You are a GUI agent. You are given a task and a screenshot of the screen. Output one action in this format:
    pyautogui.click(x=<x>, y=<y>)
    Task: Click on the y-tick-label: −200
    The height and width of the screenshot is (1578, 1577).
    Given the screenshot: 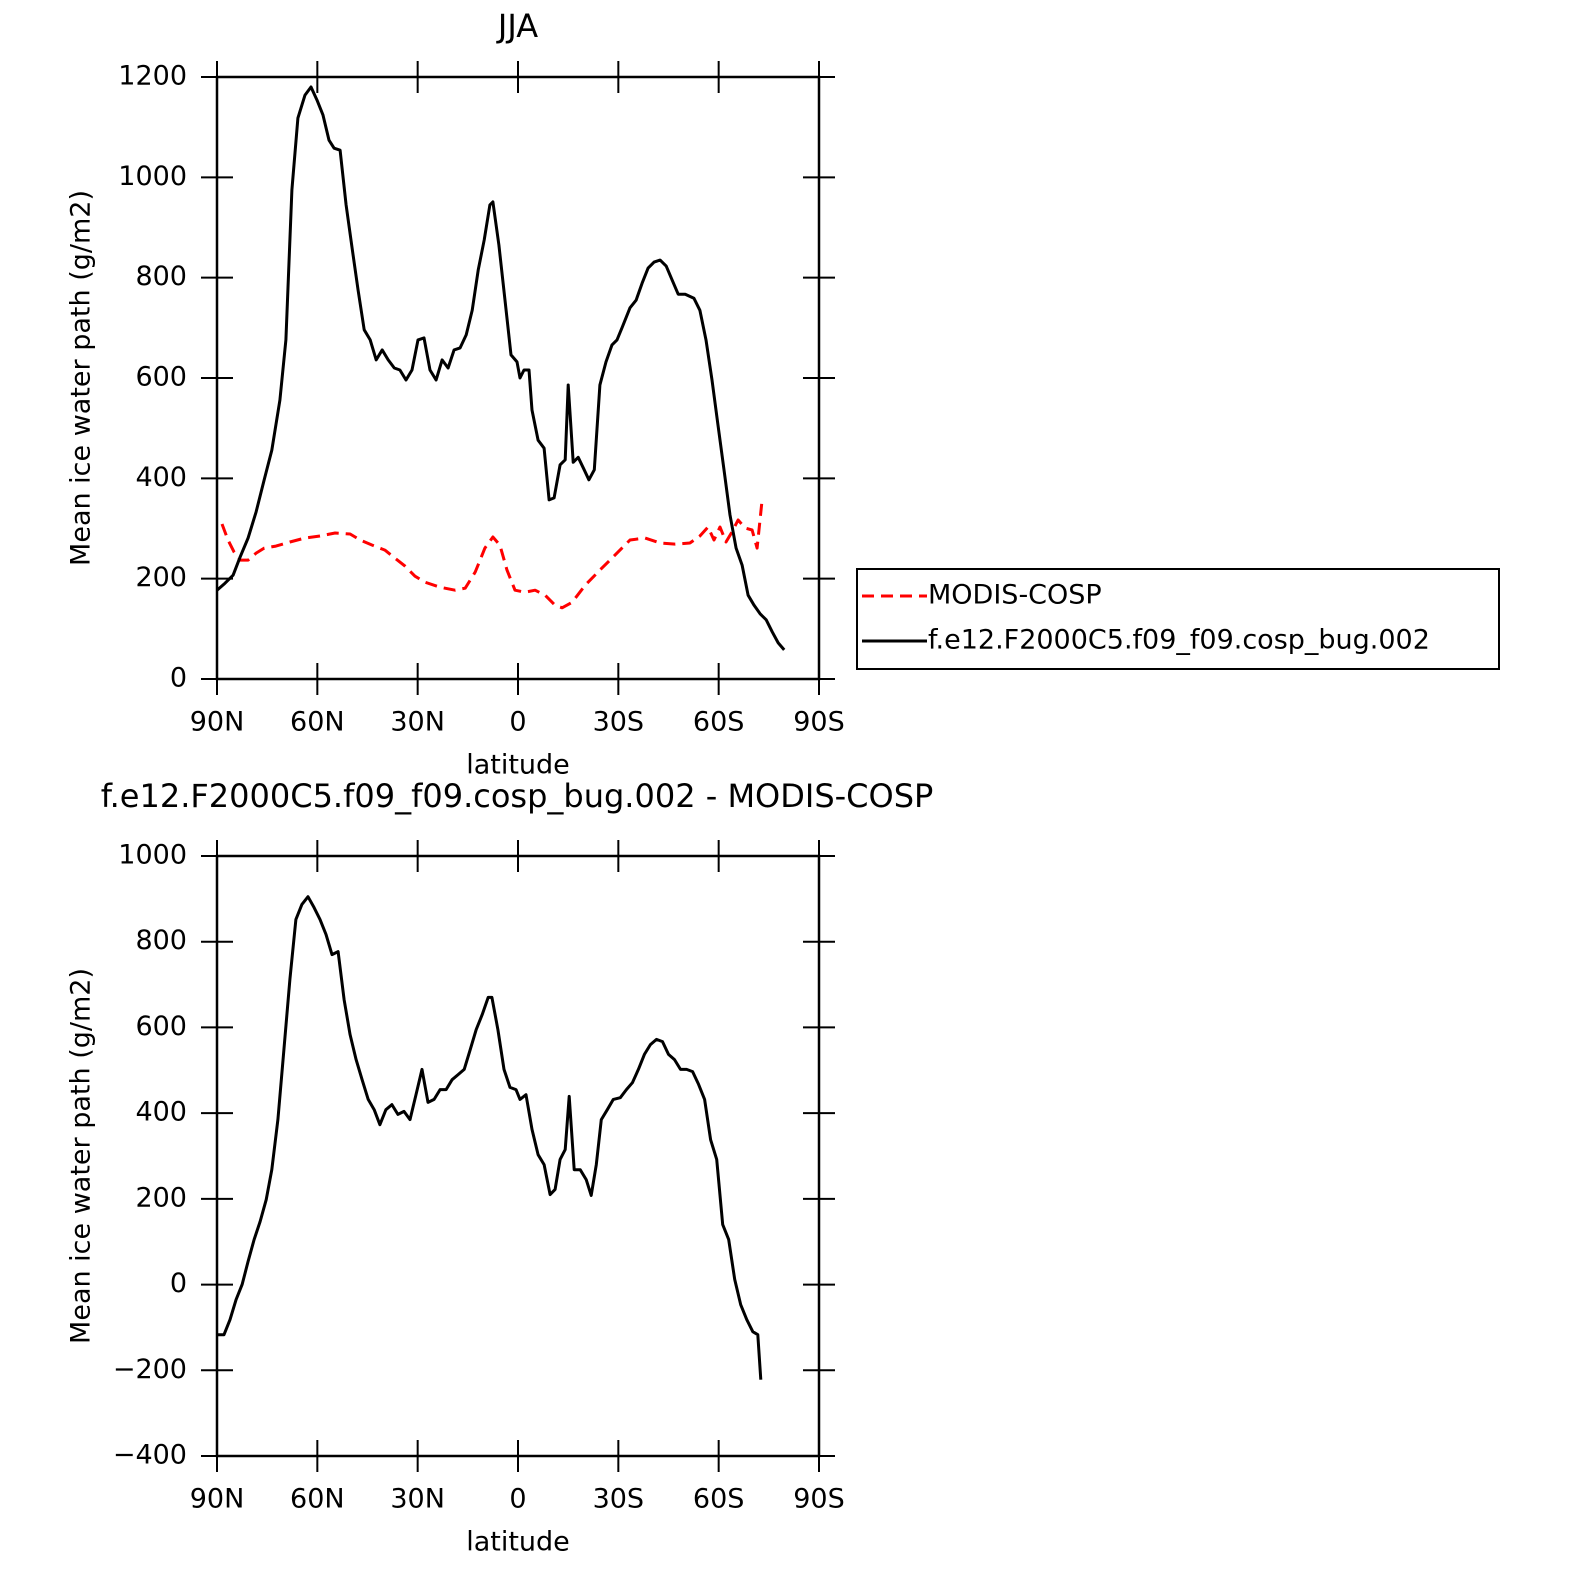 What is the action you would take?
    pyautogui.click(x=150, y=1369)
    